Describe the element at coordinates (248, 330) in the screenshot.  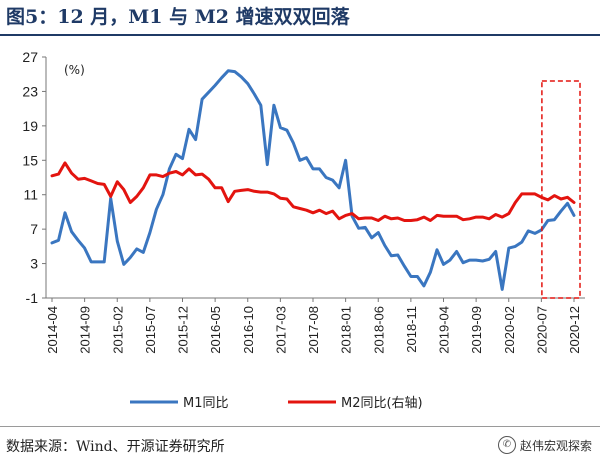
I see `x-tick-label: 2016-10` at that location.